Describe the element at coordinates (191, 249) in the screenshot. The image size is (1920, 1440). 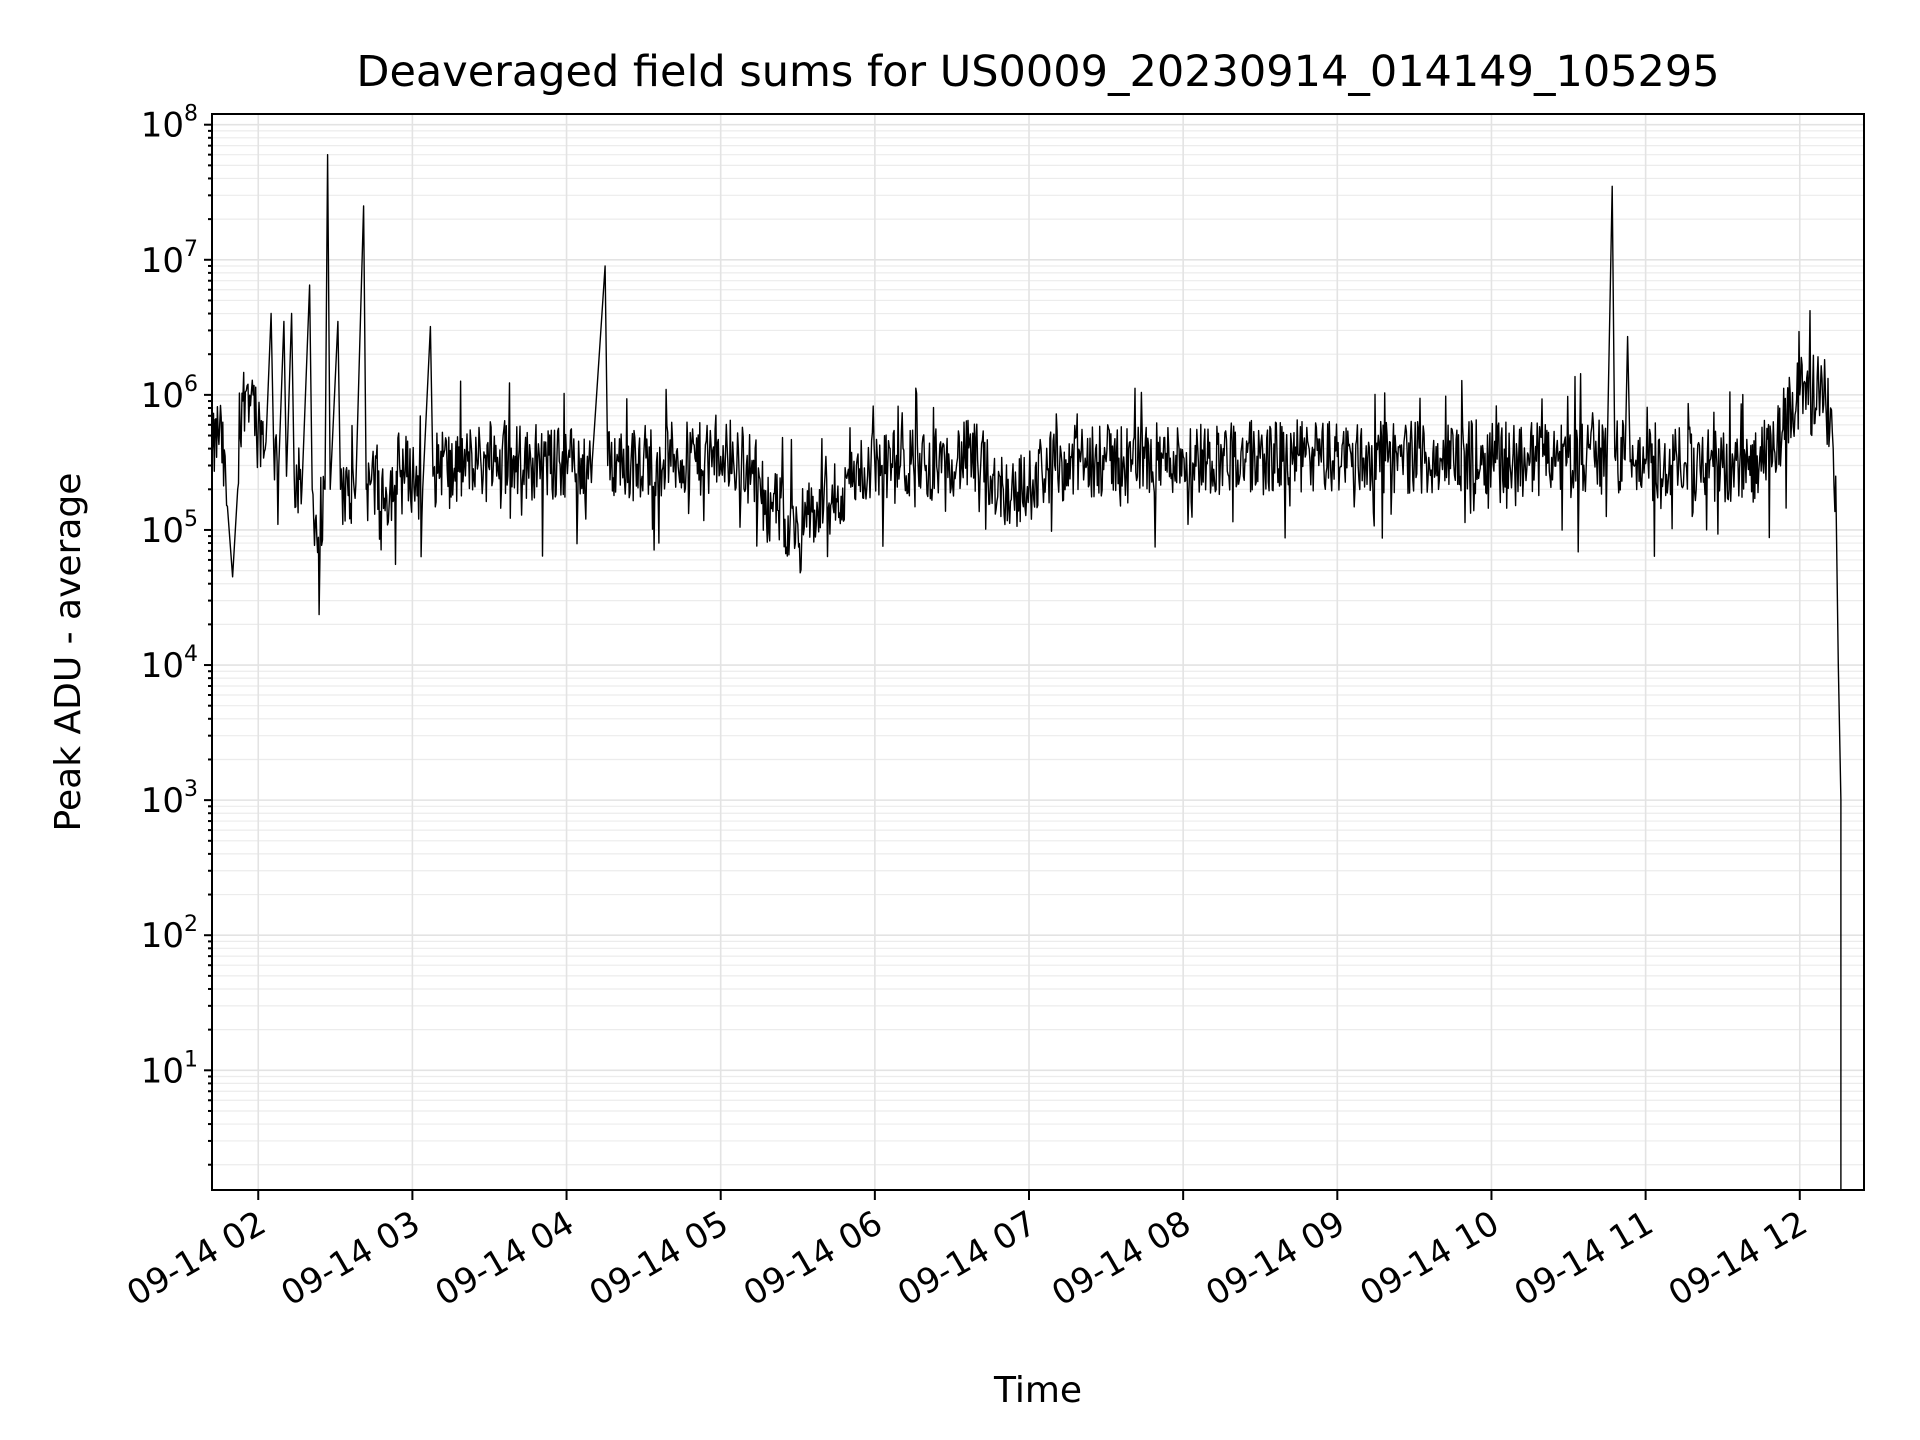
I see `y-tick-exponent: 7` at that location.